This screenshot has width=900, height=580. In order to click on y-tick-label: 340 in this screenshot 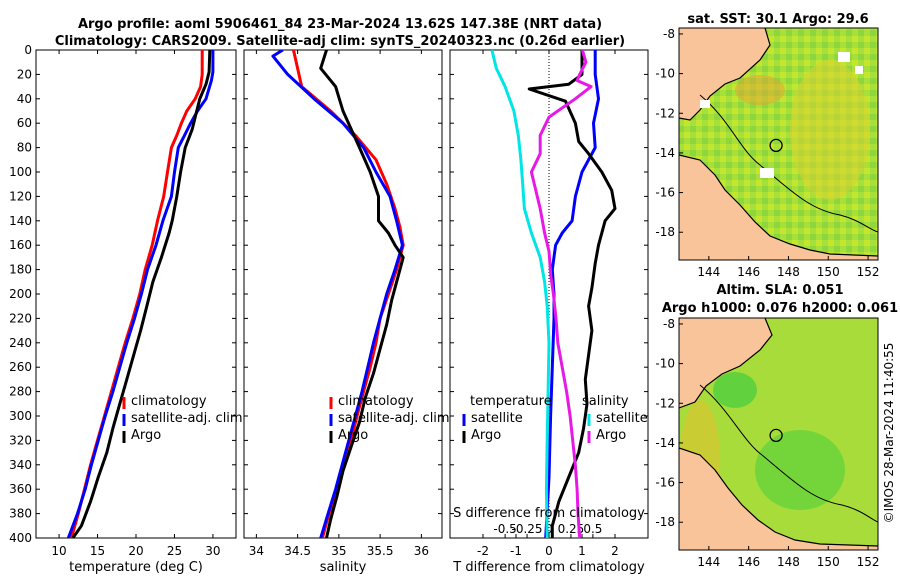, I will do `click(20, 465)`.